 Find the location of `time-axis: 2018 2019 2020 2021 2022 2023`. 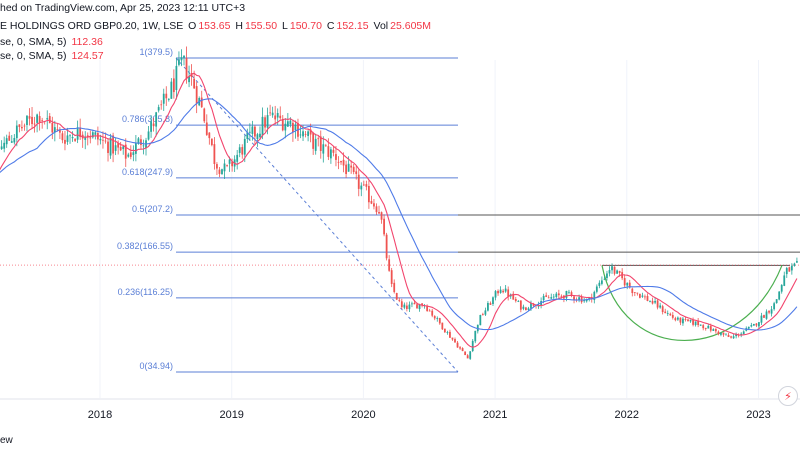

time-axis: 2018 2019 2020 2021 2022 2023 is located at coordinates (400, 409).